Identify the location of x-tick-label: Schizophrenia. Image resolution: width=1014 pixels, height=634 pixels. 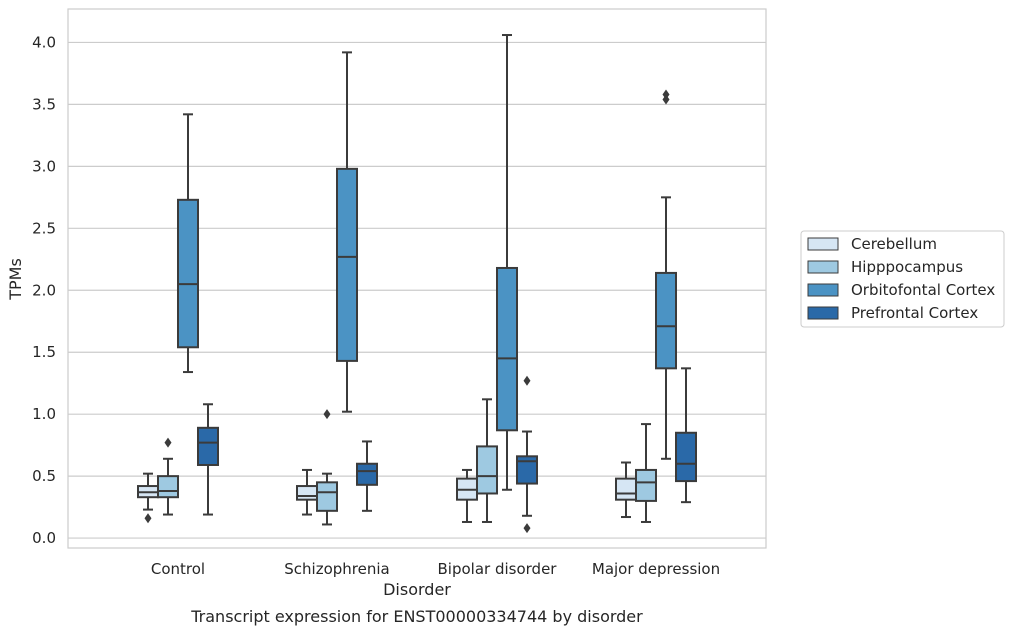
(336, 569).